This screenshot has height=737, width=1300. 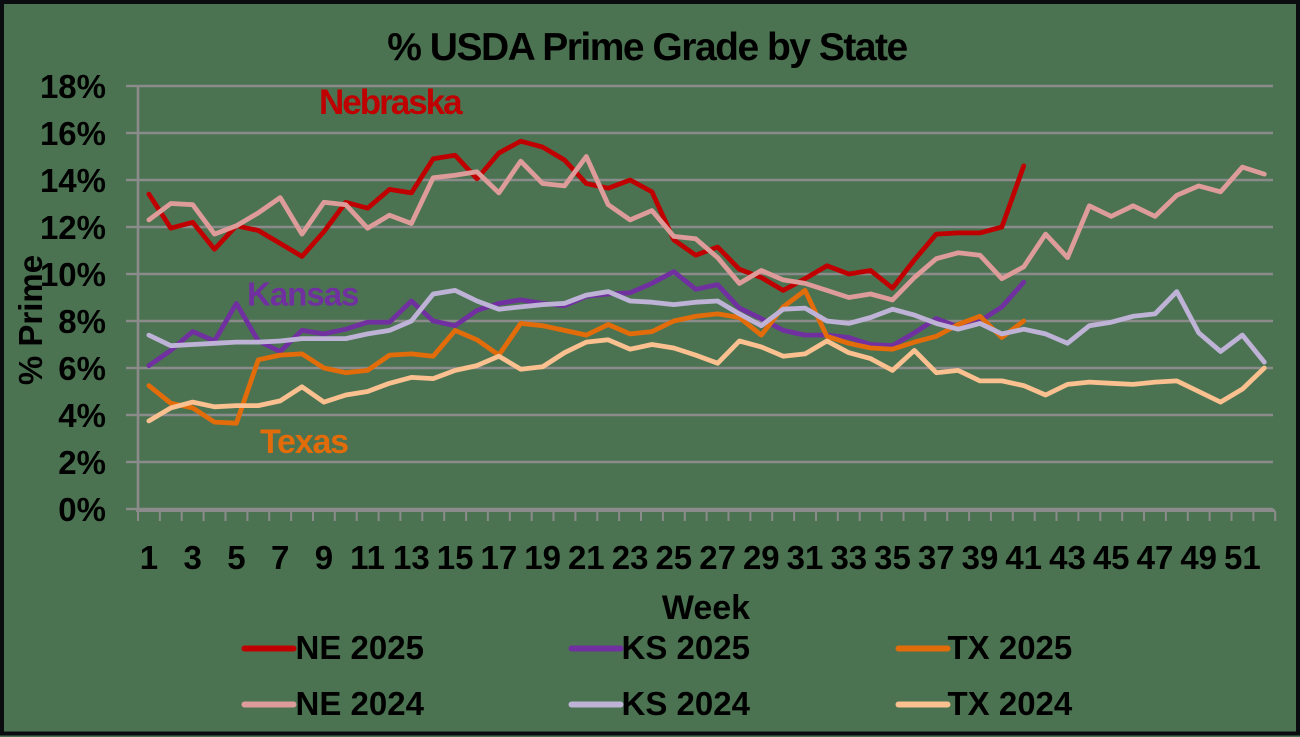 I want to click on svg-text: 19, so click(x=542, y=557).